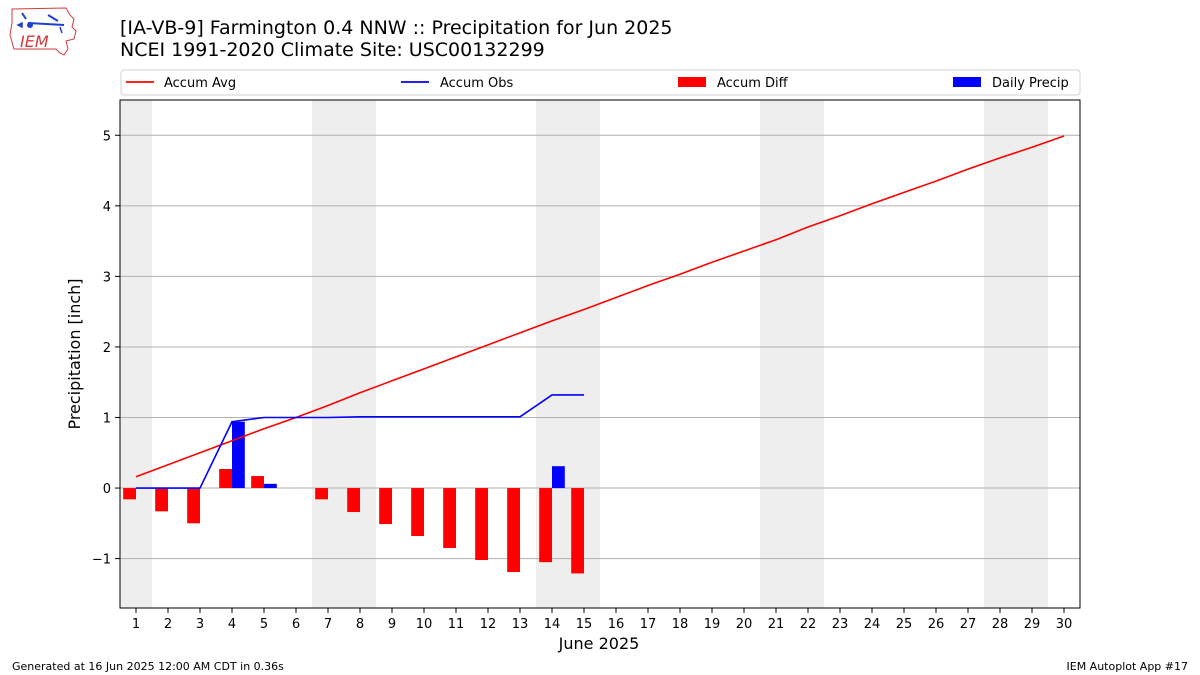 The image size is (1200, 675). Describe the element at coordinates (520, 624) in the screenshot. I see `x-tick-label: 13` at that location.